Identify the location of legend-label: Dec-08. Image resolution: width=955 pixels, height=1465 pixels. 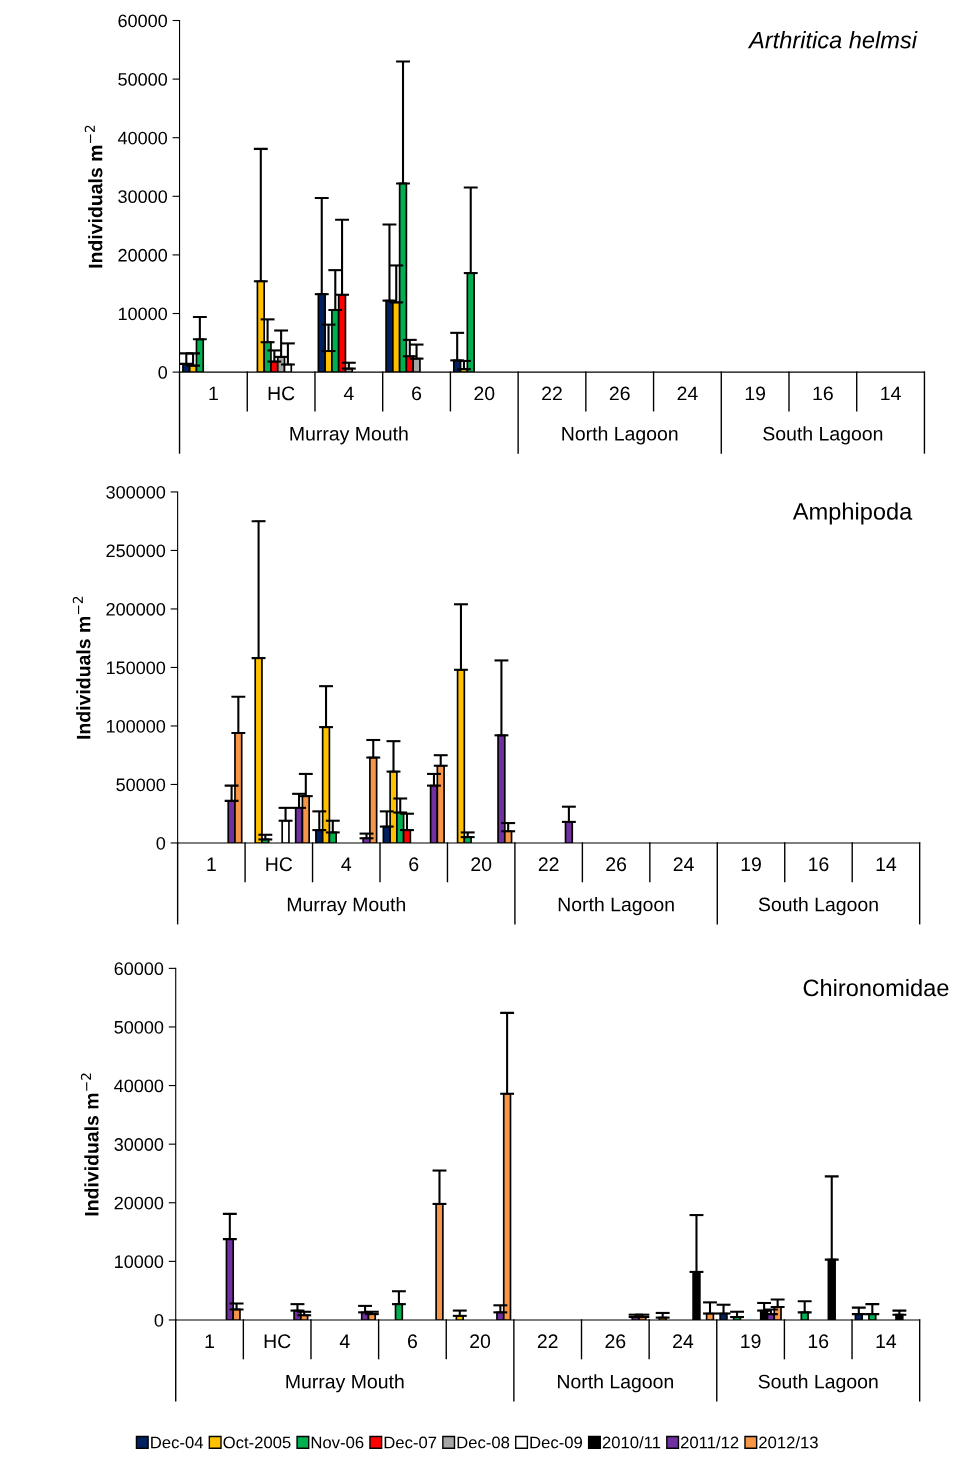
(483, 1442).